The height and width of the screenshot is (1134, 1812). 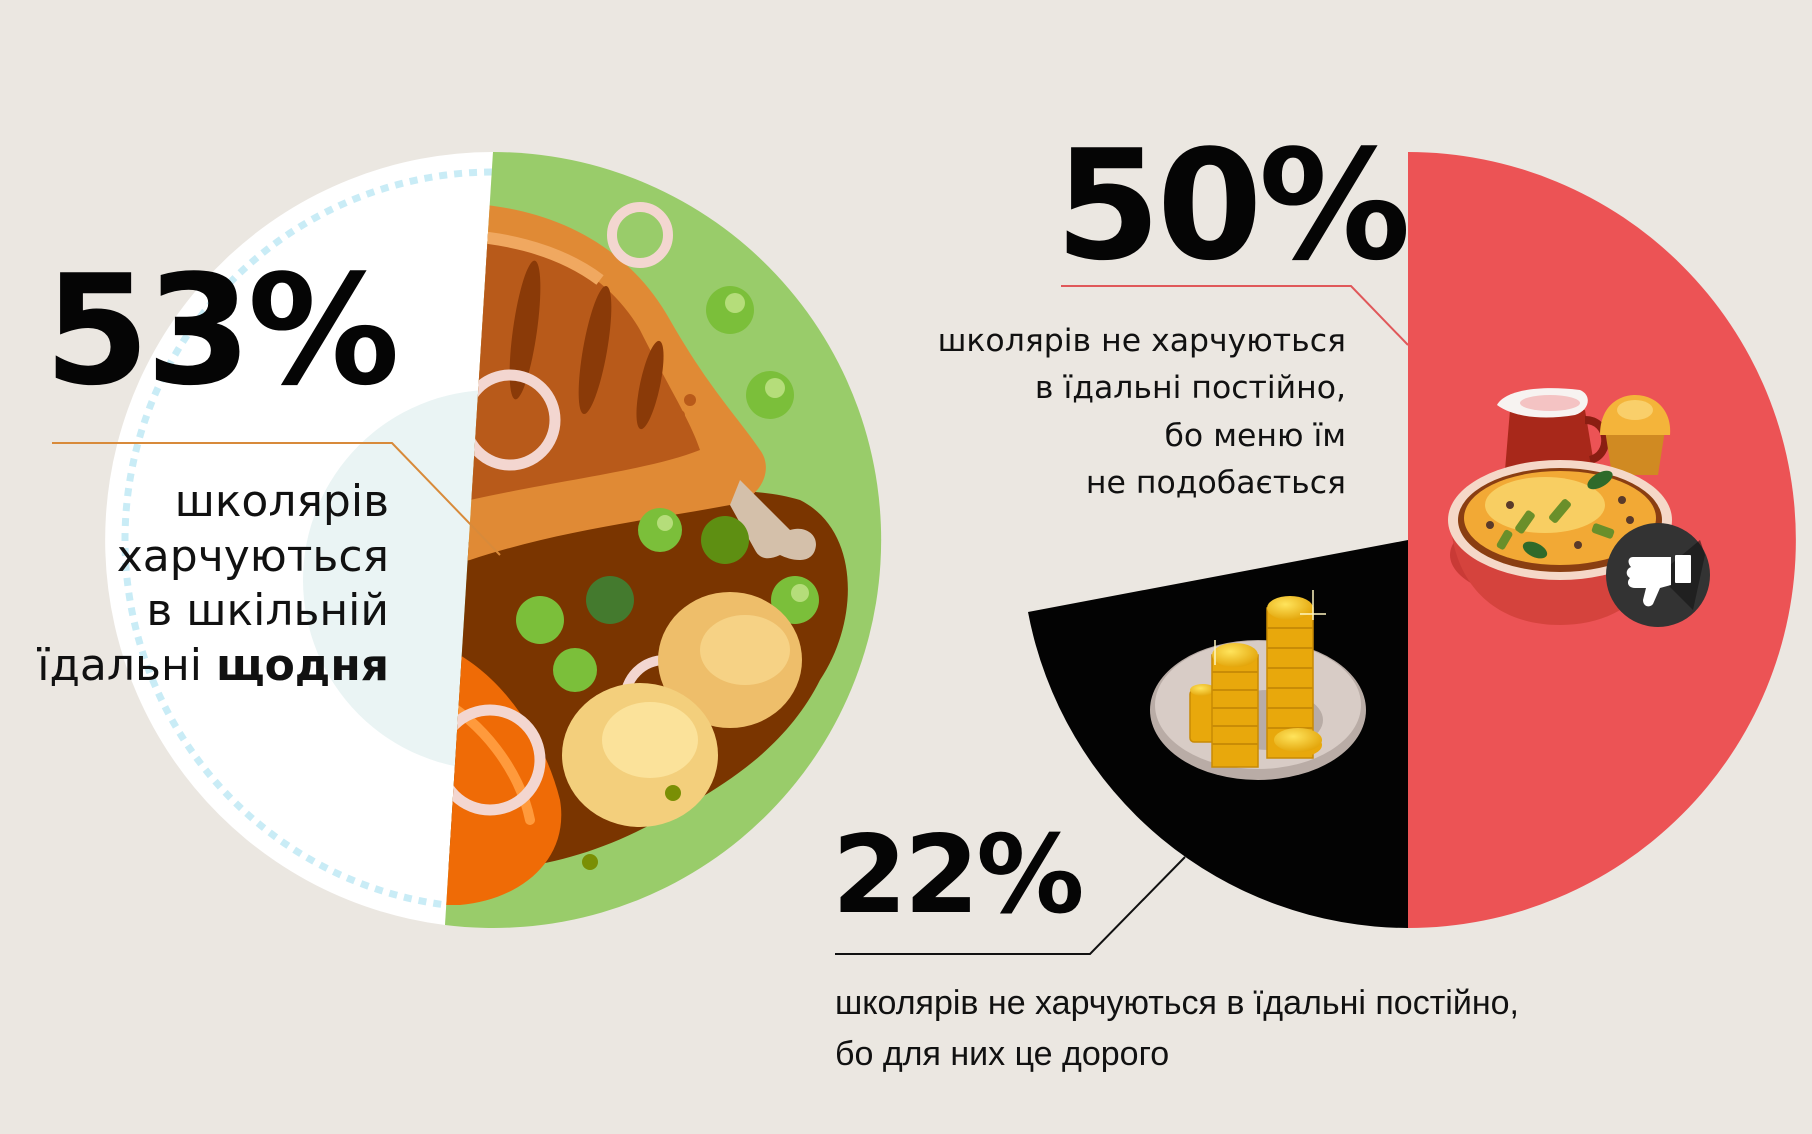 I want to click on plate-of-chicken-leg-peas-potatoes-icon, so click(x=646, y=553).